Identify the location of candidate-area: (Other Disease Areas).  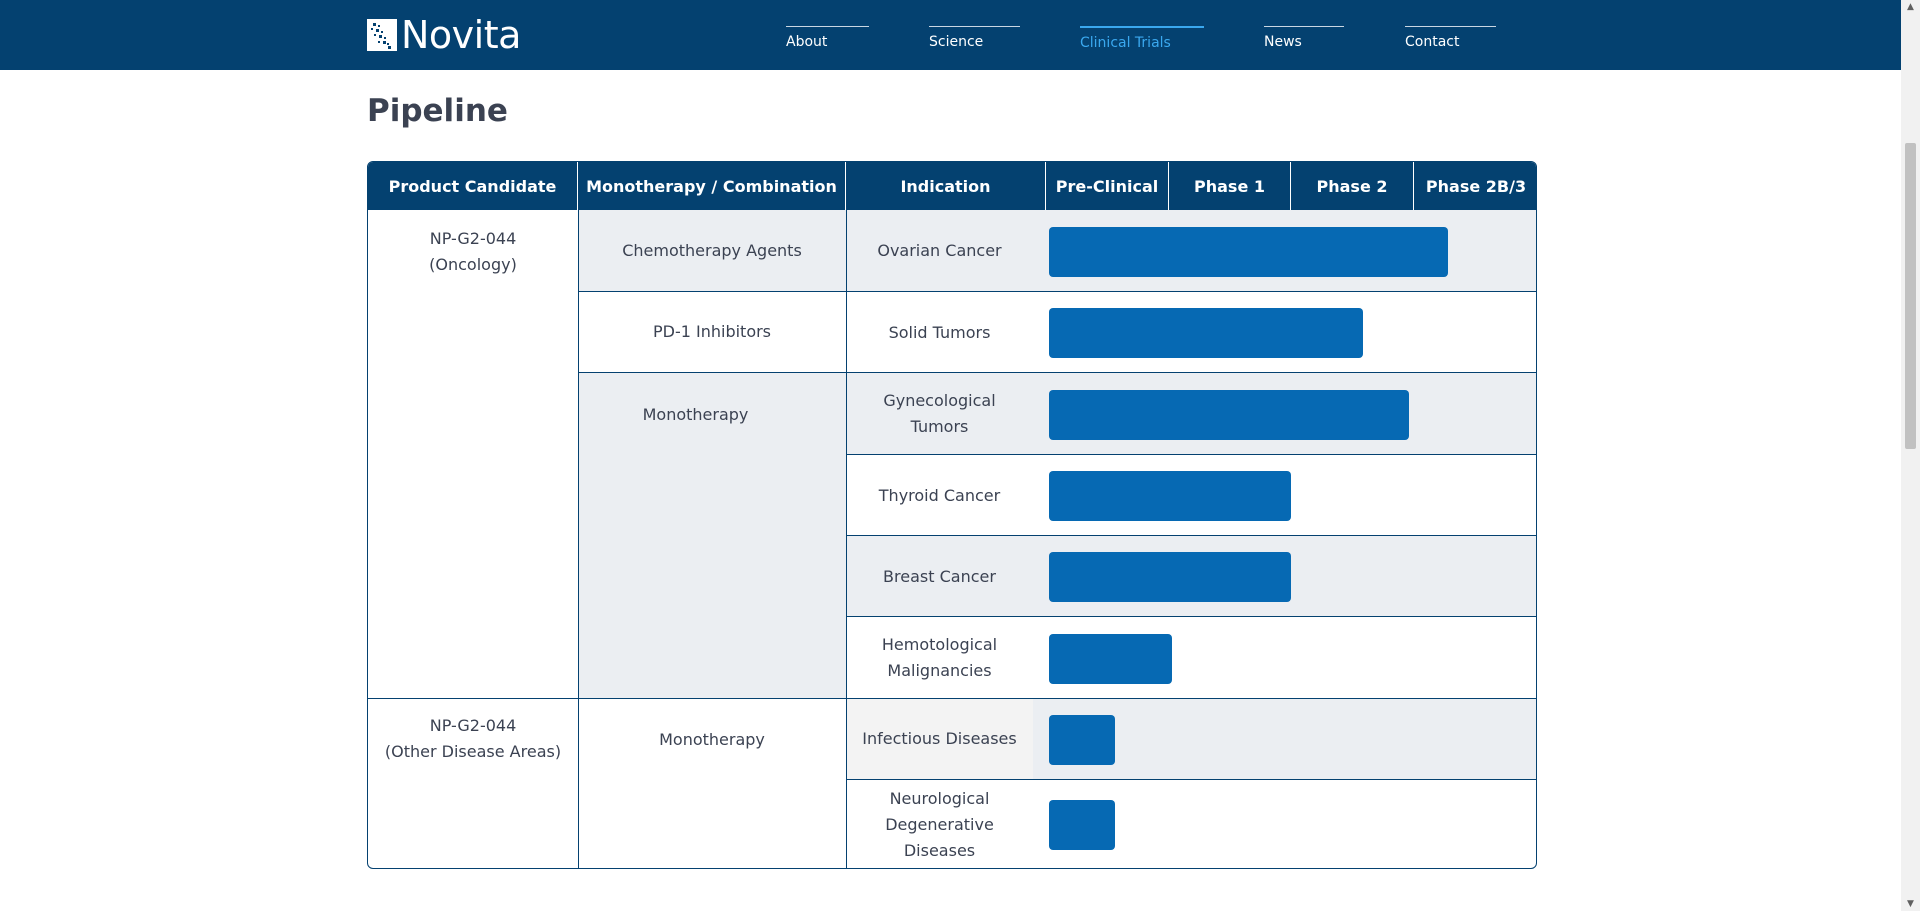
(473, 751).